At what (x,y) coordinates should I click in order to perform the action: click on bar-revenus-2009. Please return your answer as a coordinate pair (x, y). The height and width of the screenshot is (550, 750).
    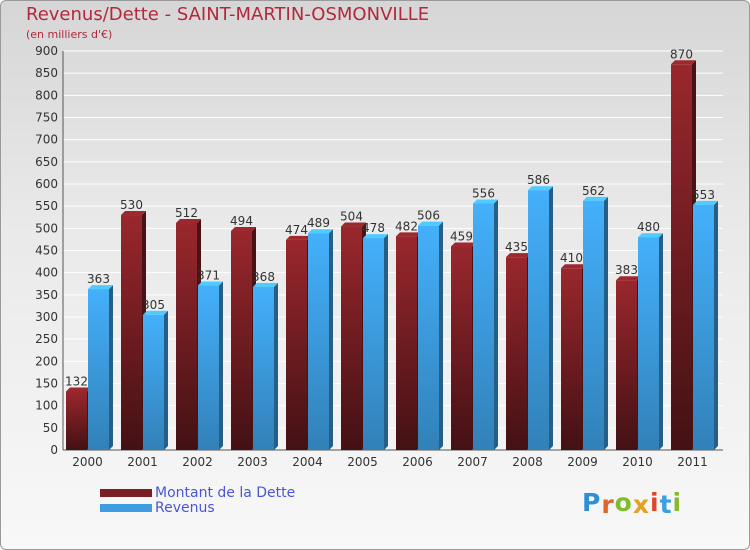
    Looking at the image, I should click on (595, 323).